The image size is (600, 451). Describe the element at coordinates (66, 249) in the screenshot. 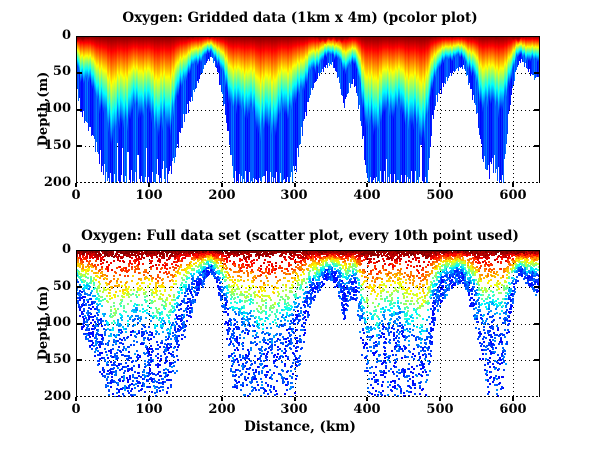

I see `bot-ytick-0: 0` at that location.